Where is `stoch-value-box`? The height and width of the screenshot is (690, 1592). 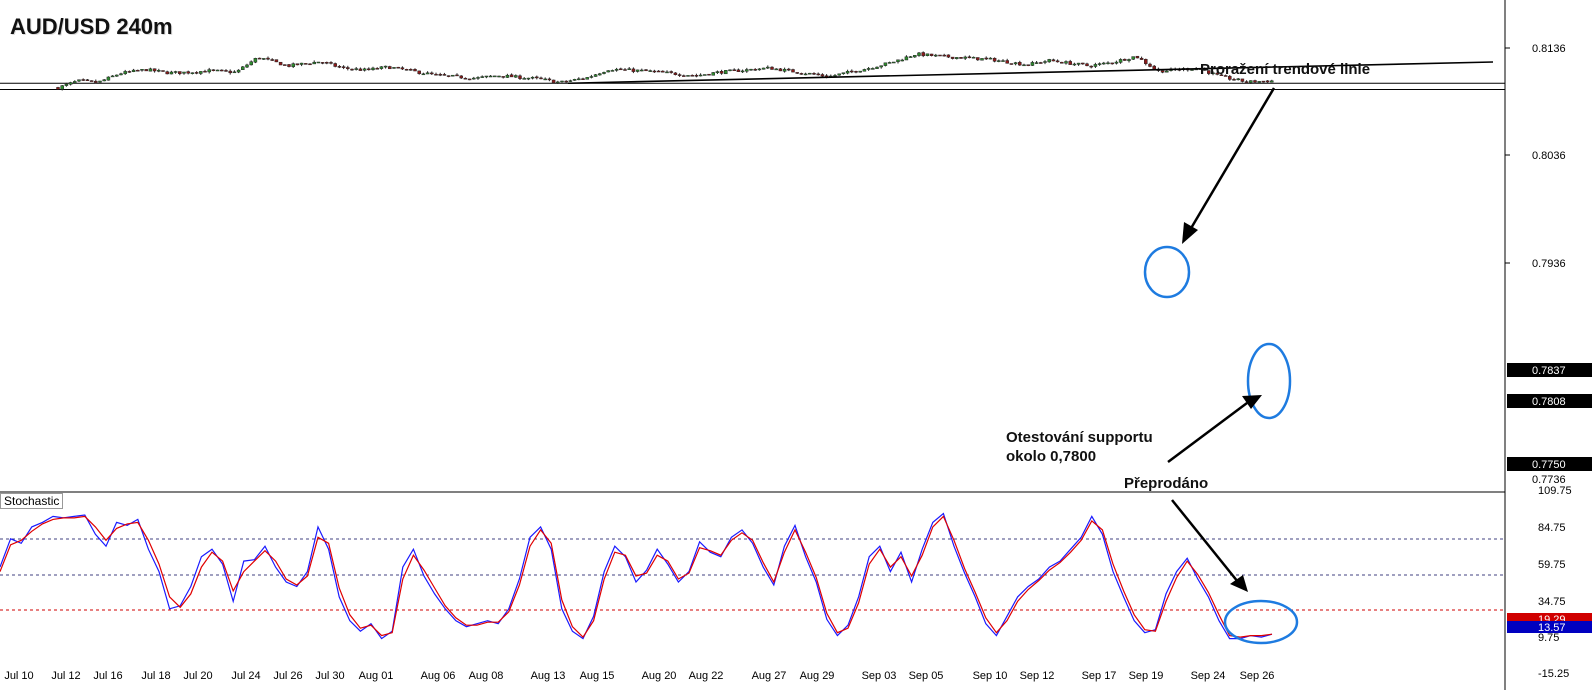
stoch-value-box is located at coordinates (1549, 627).